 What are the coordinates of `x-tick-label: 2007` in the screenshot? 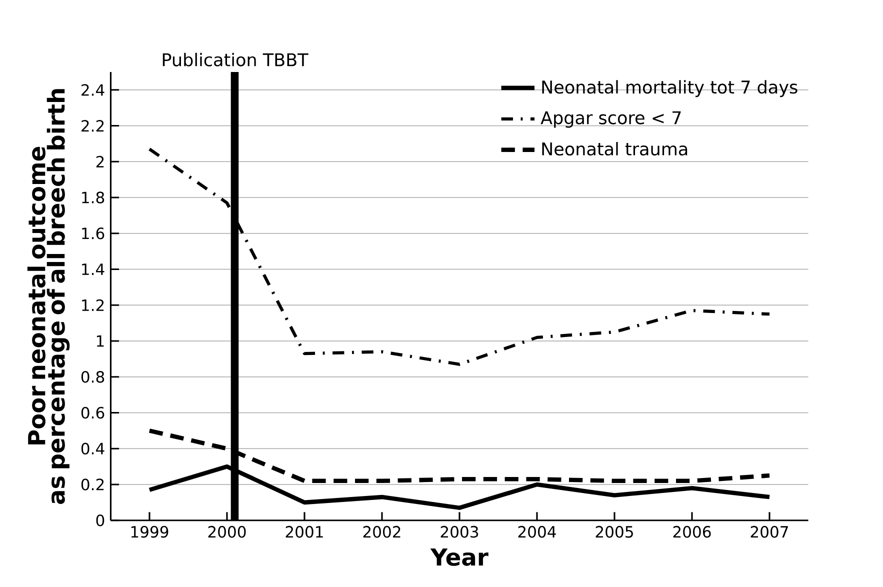 It's located at (769, 532).